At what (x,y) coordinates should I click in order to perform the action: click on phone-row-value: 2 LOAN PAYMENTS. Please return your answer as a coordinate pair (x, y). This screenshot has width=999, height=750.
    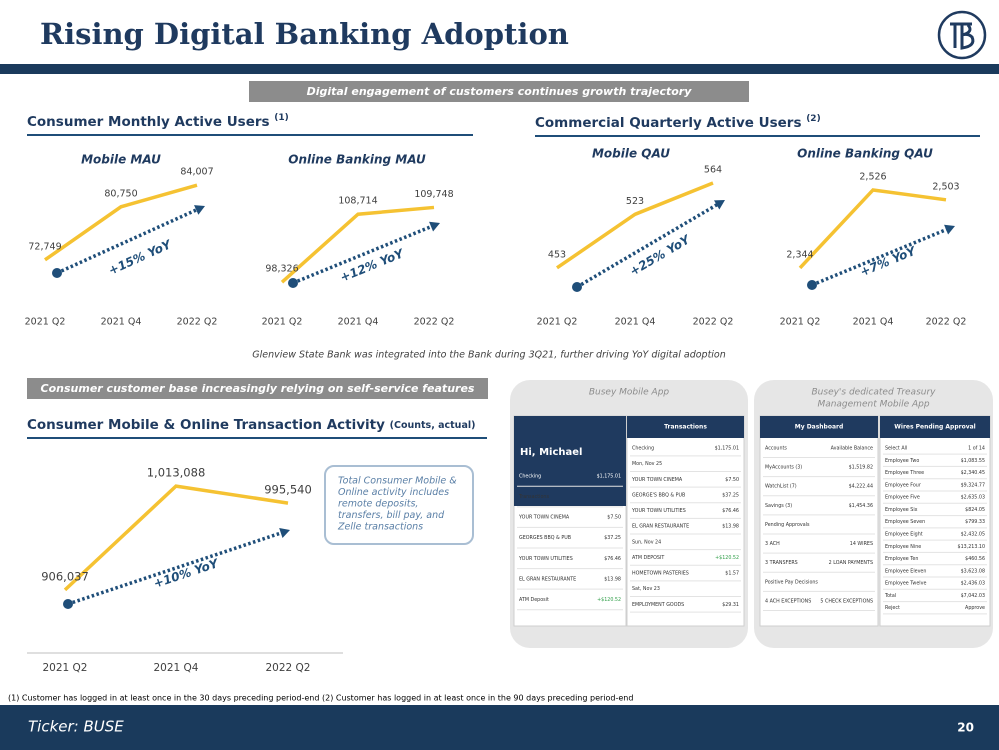
    Looking at the image, I should click on (851, 563).